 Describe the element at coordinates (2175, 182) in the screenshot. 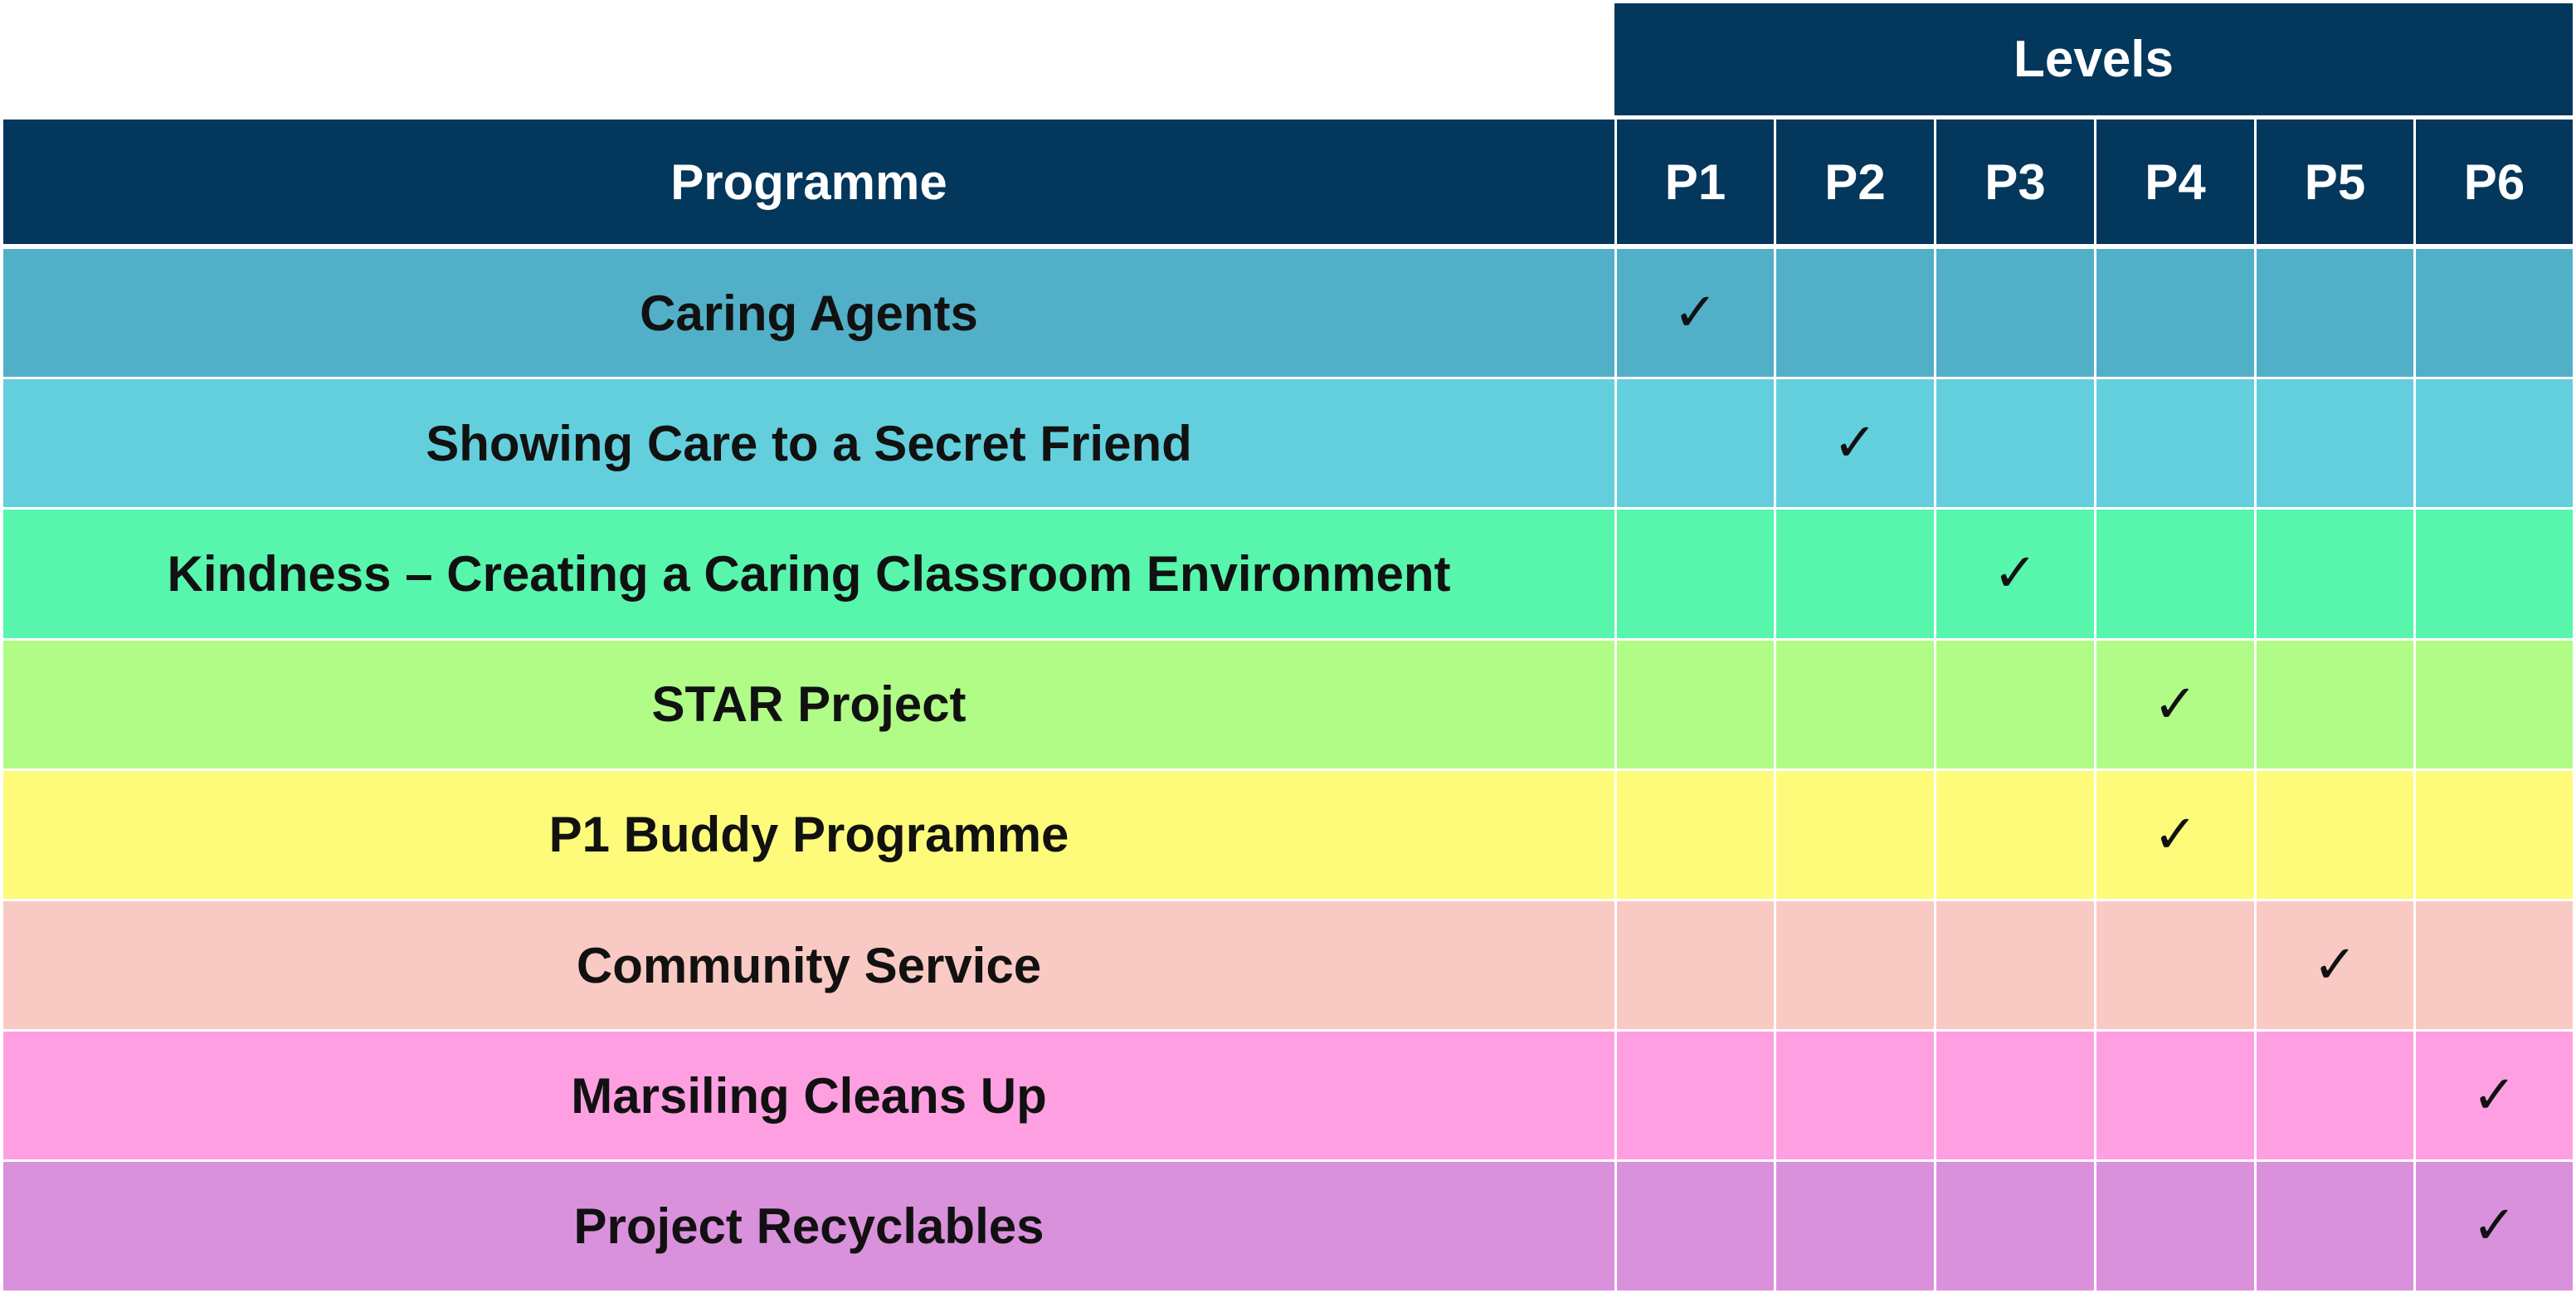

I see `level-header-p4: P4` at that location.